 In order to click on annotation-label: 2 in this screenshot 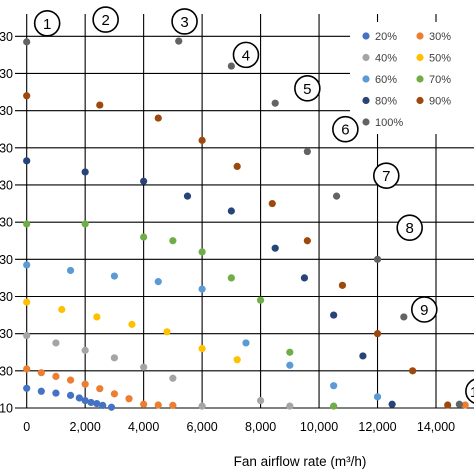, I will do `click(105, 20)`.